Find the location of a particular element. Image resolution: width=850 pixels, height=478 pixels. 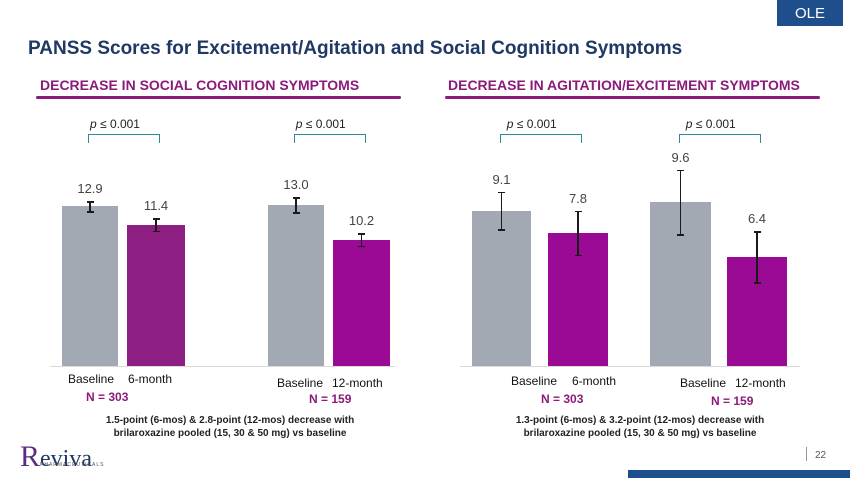

value-label: 13.0 is located at coordinates (296, 185).